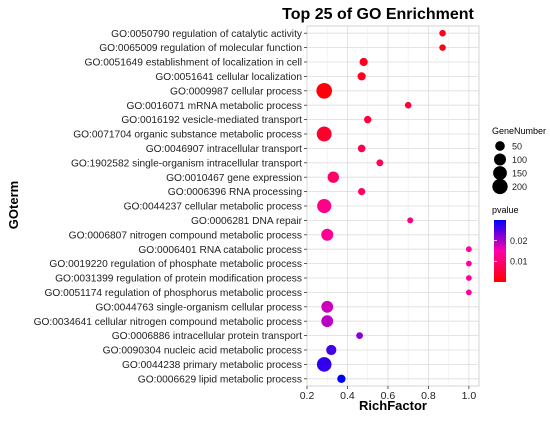  Describe the element at coordinates (13, 205) in the screenshot. I see `y-axis-title: GOterm` at that location.